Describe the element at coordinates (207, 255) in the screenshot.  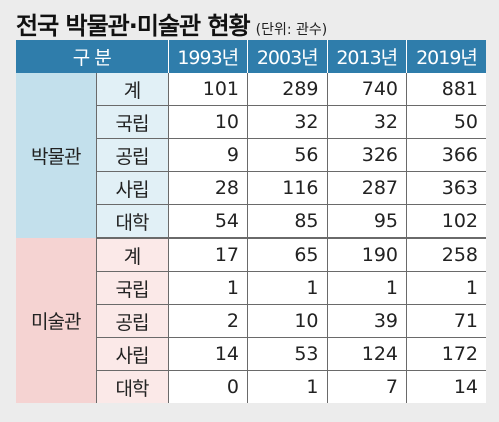
I see `cell-value: 17` at that location.